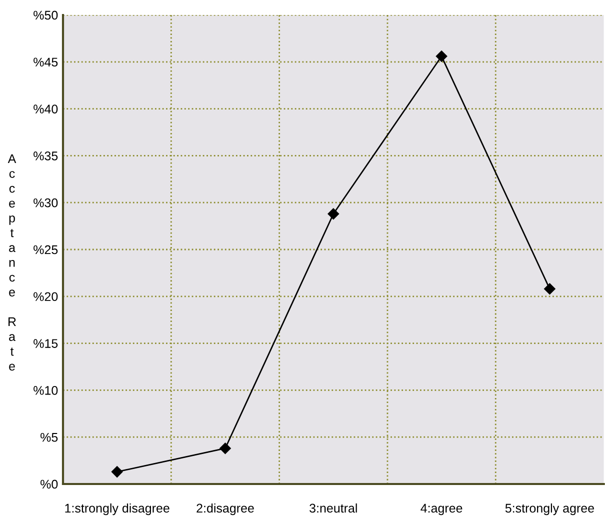 This screenshot has width=605, height=527. What do you see at coordinates (46, 249) in the screenshot?
I see `y-tick-label: %25` at bounding box center [46, 249].